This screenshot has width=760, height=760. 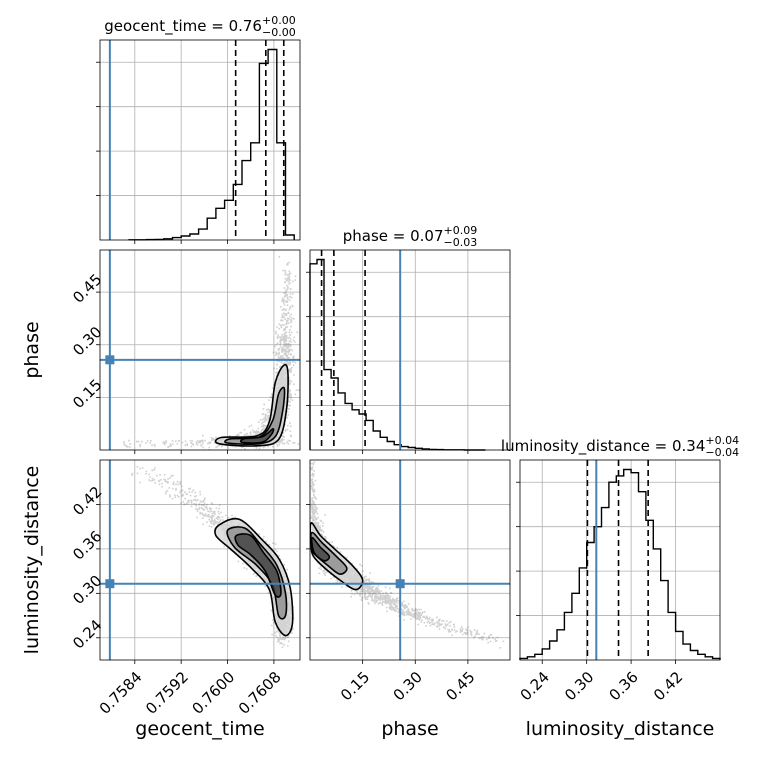 I want to click on xtick-label-phase-0: 0.15, so click(x=355, y=686).